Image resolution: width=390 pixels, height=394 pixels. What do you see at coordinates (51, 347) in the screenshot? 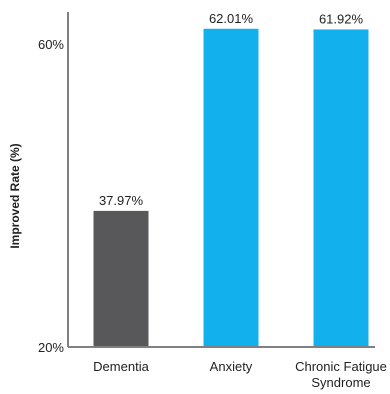
I see `y-tick-label: 20%` at bounding box center [51, 347].